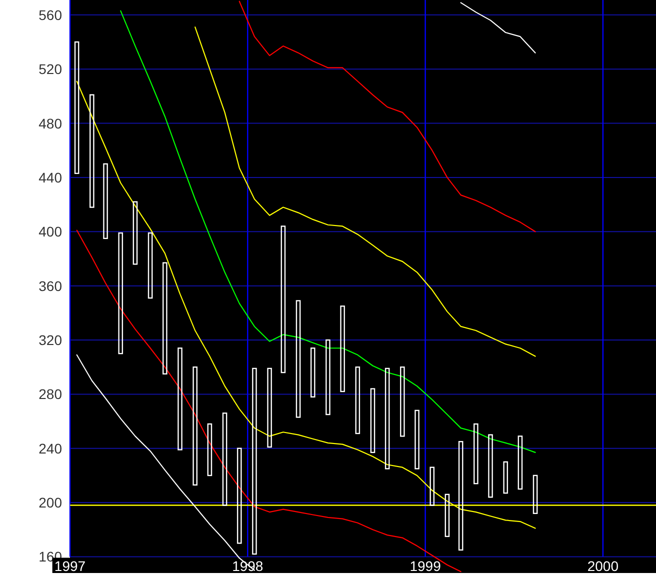 Image resolution: width=656 pixels, height=579 pixels. I want to click on x-tick-label: 2000, so click(603, 566).